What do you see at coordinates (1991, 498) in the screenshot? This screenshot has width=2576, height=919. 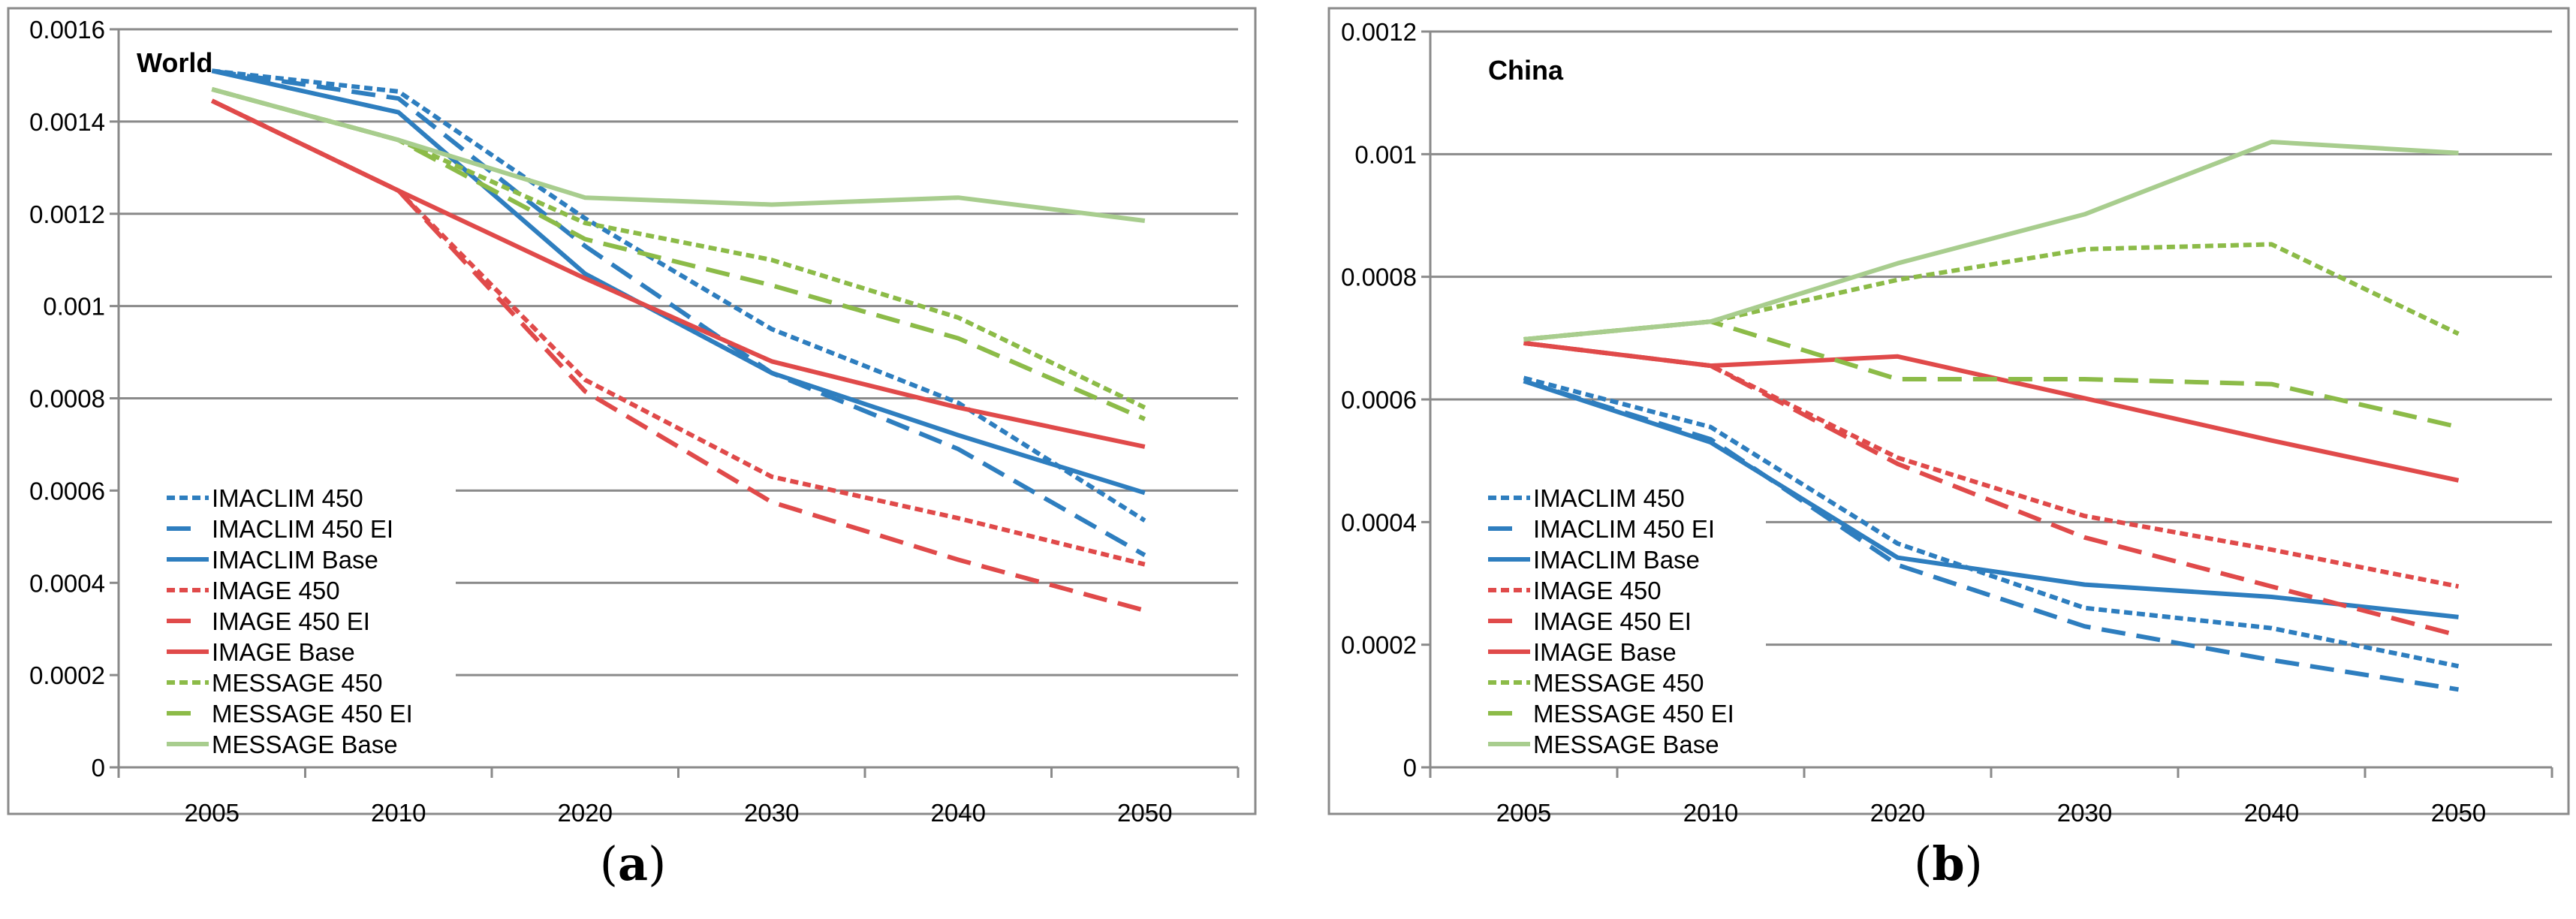 I see `series-line-imaclim-base` at bounding box center [1991, 498].